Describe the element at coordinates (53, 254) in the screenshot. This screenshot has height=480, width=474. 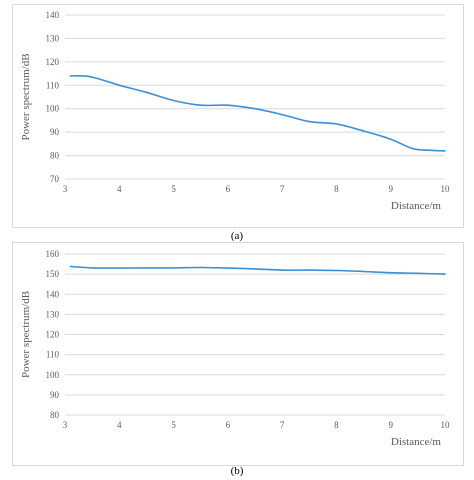
I see `y-tick-label: 160` at that location.